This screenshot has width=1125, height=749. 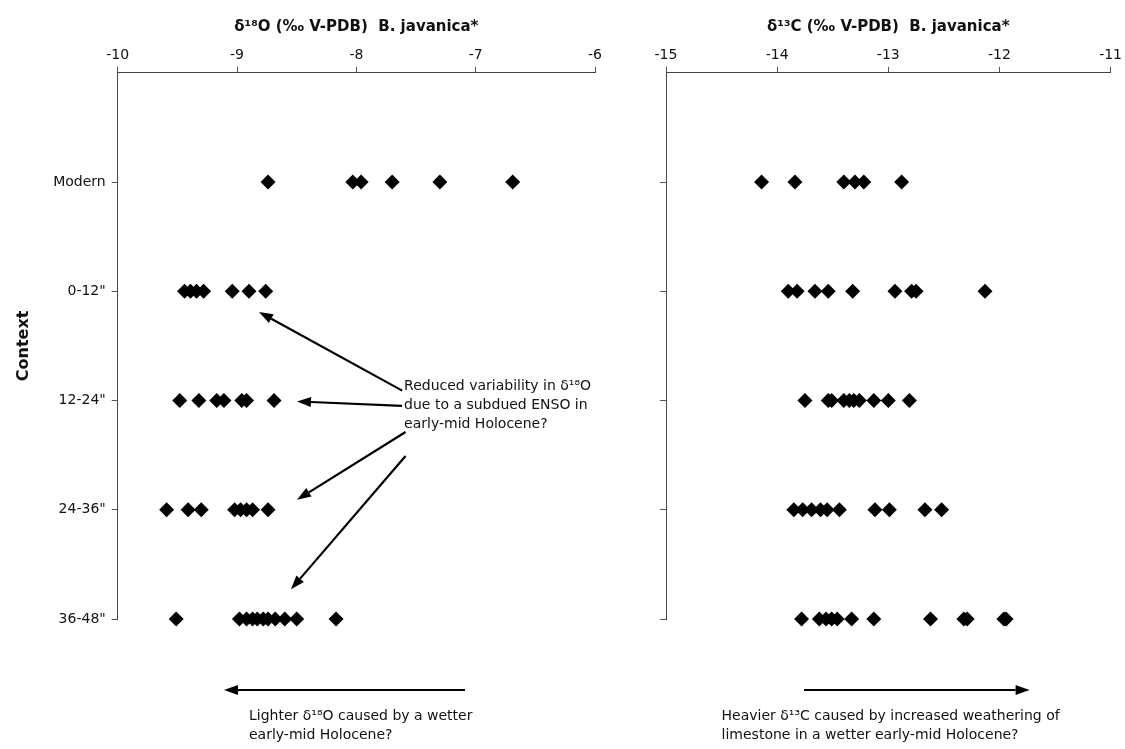 I want to click on x-axis-title: δ¹³C (‰ V-PDB) B. javanica*, so click(x=888, y=25).